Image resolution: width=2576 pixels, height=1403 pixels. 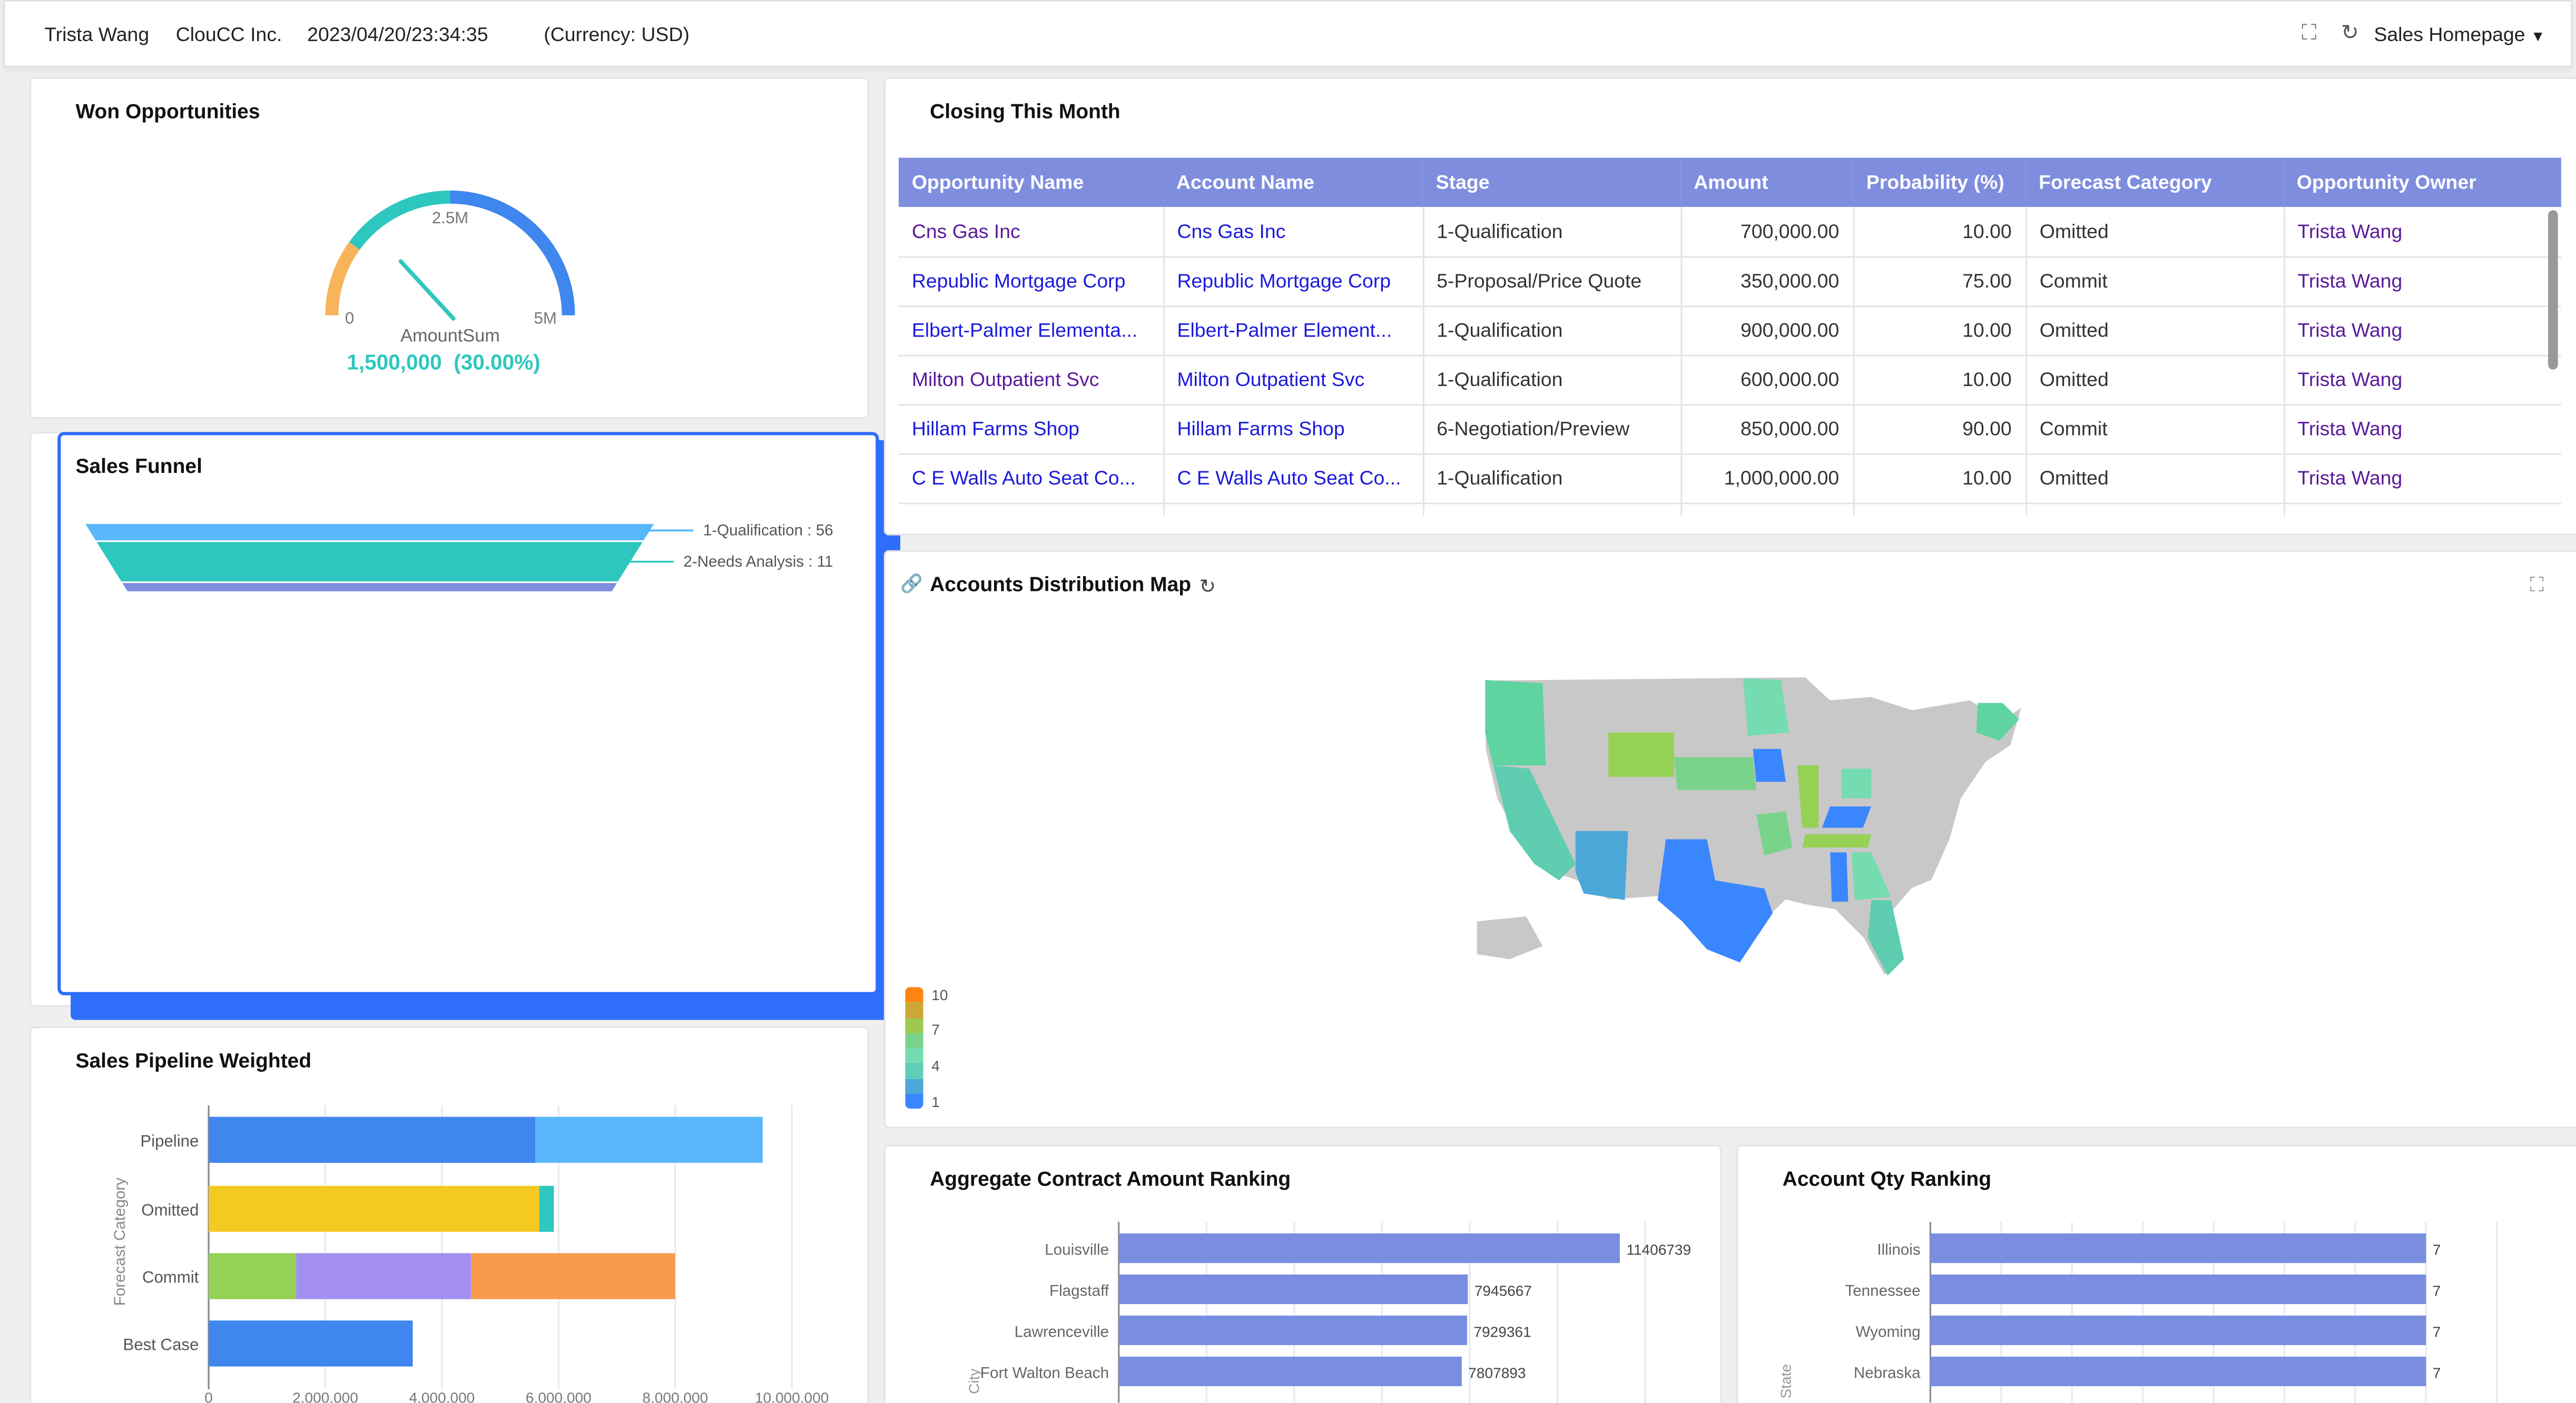 What do you see at coordinates (169, 1141) in the screenshot?
I see `y-tick-label: Pipeline` at bounding box center [169, 1141].